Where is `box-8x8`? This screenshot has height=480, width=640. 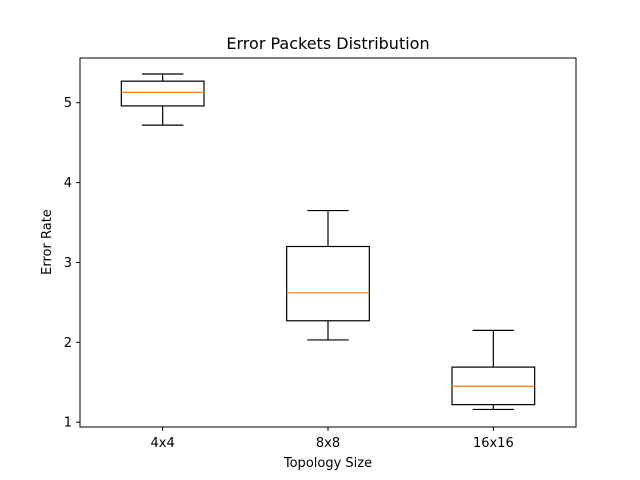
box-8x8 is located at coordinates (328, 283).